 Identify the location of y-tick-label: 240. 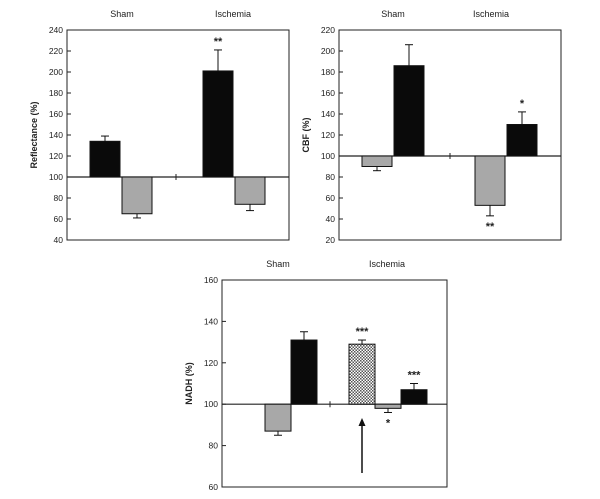
(56, 30).